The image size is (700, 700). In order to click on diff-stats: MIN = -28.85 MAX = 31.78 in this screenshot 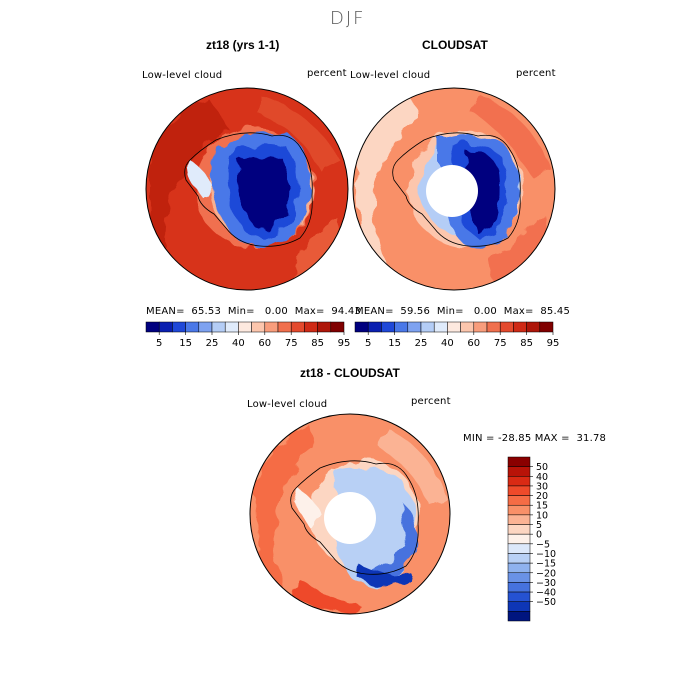, I will do `click(535, 438)`.